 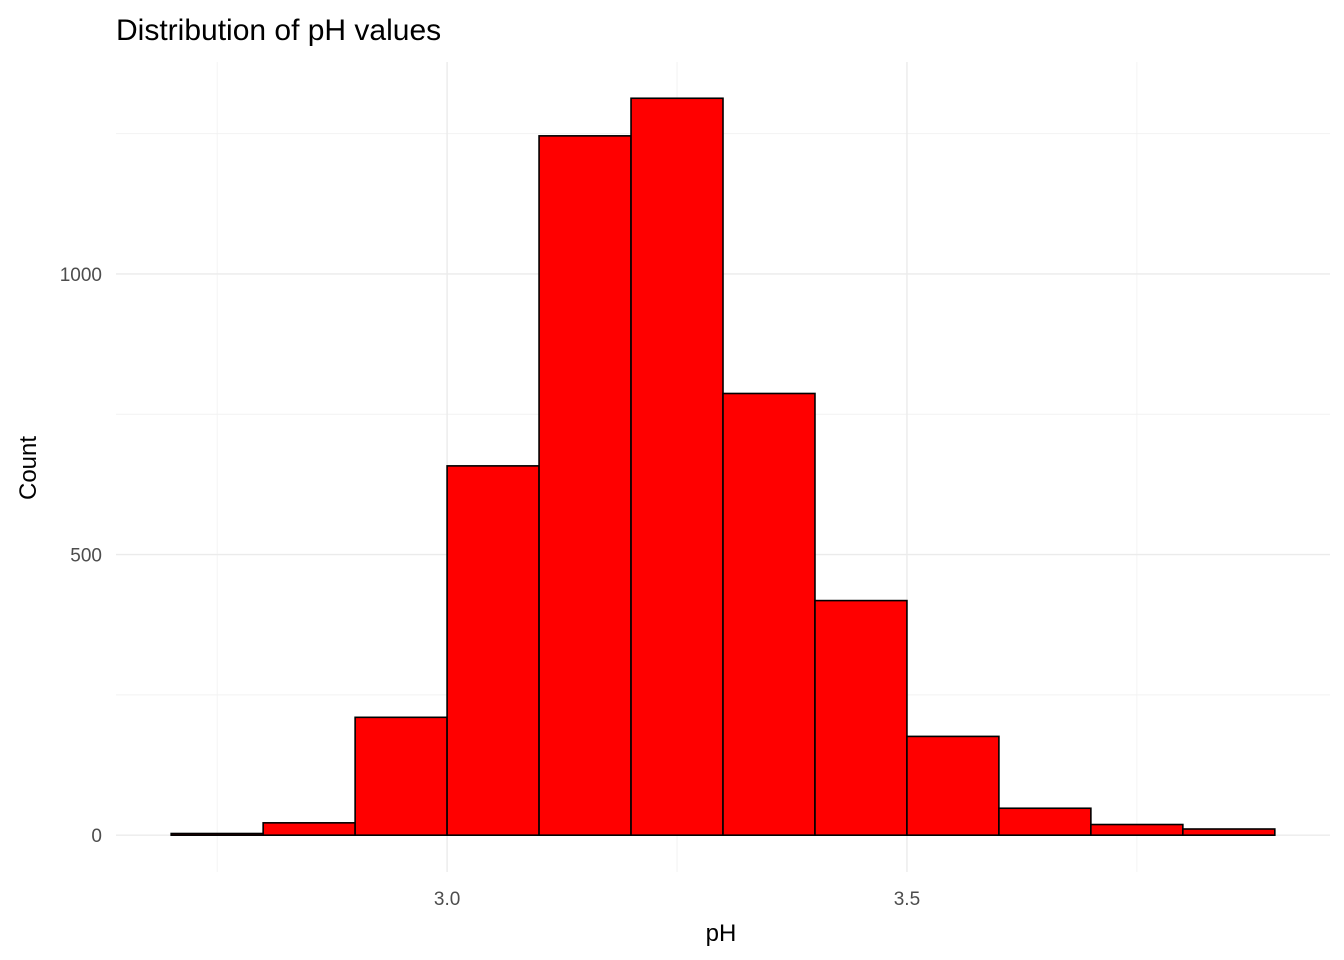 I want to click on y-tick-label: 1000, so click(x=81, y=275).